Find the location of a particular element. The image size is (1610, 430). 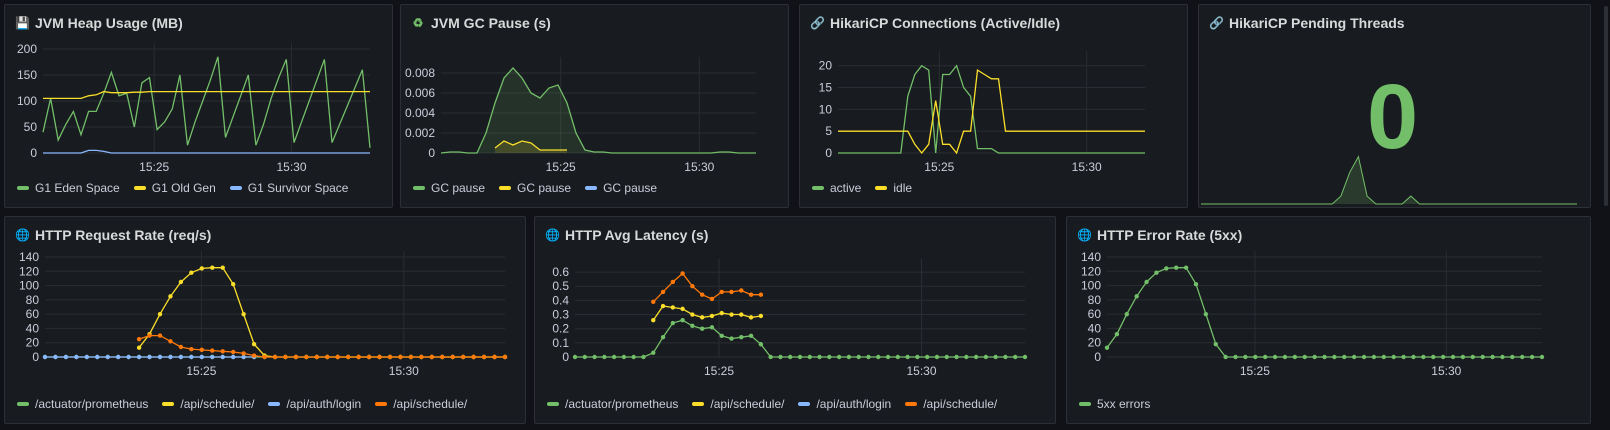

gc-pause-chart: 0.008 0.006 0.004 0.002 0 15:25 15:30 is located at coordinates (595, 107).